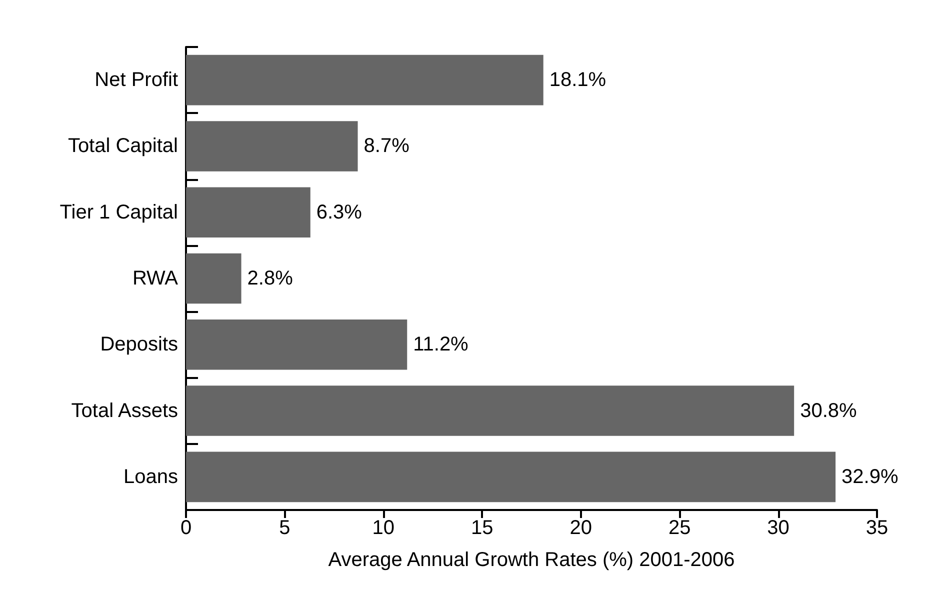 Image resolution: width=950 pixels, height=603 pixels. I want to click on x-tick-label: 0, so click(186, 528).